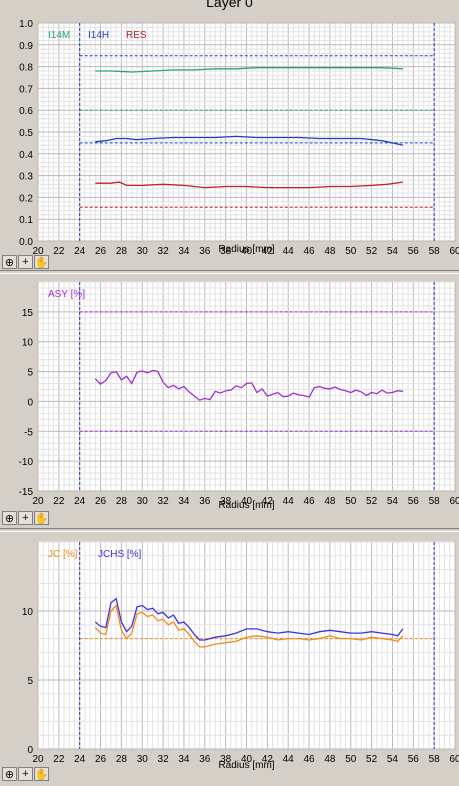 The height and width of the screenshot is (786, 459). Describe the element at coordinates (26, 198) in the screenshot. I see `y-tick-label: 0.2` at that location.